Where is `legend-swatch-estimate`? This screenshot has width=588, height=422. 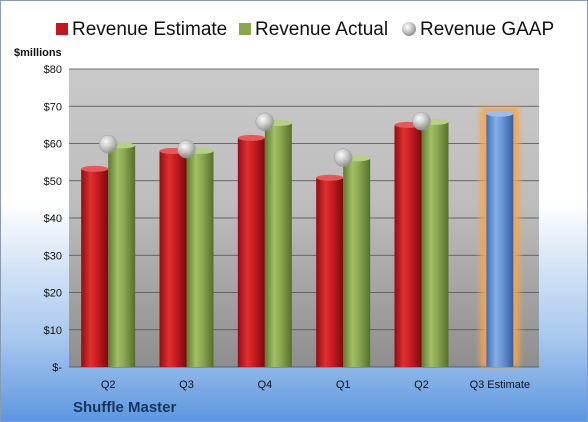 legend-swatch-estimate is located at coordinates (62, 29).